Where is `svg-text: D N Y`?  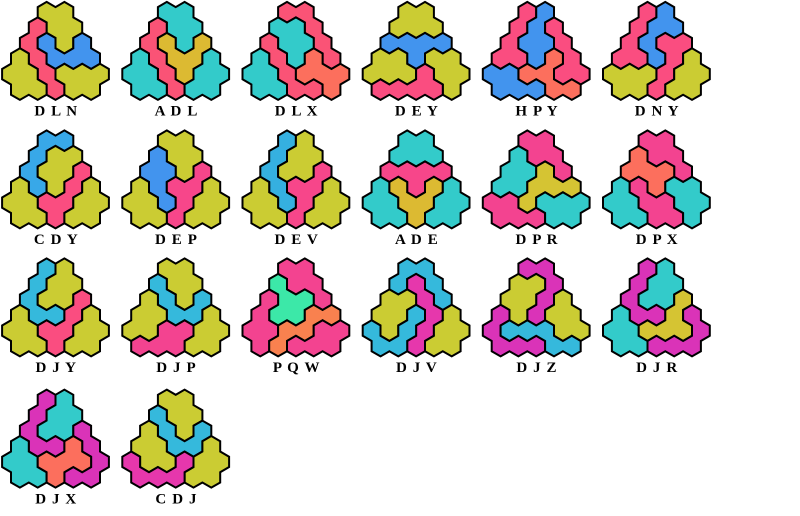 svg-text: D N Y is located at coordinates (657, 112).